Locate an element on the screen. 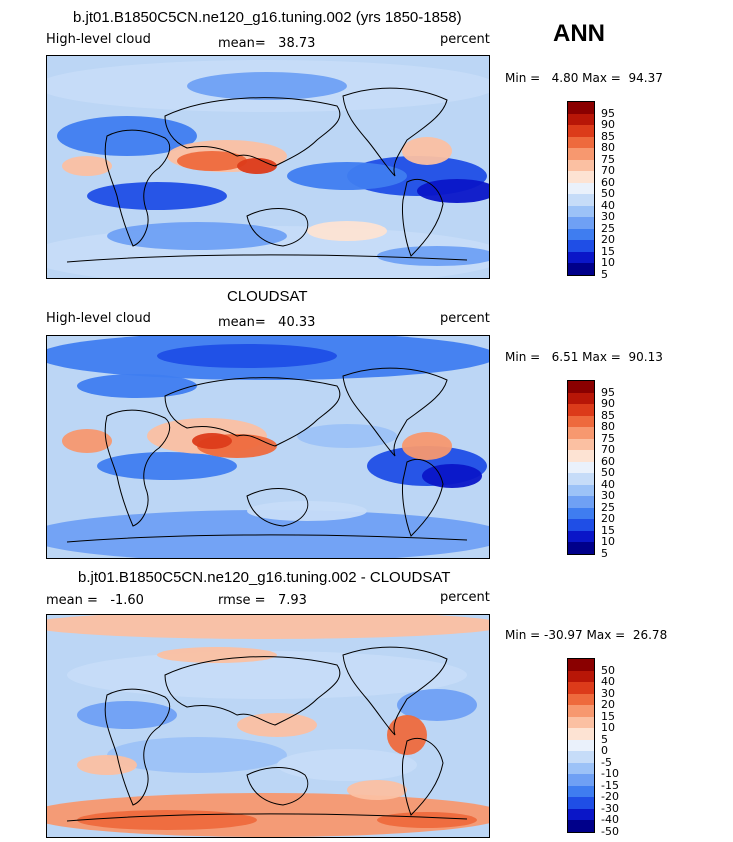 The height and width of the screenshot is (842, 733). panel3-rmse: rmse = 7.93 is located at coordinates (262, 600).